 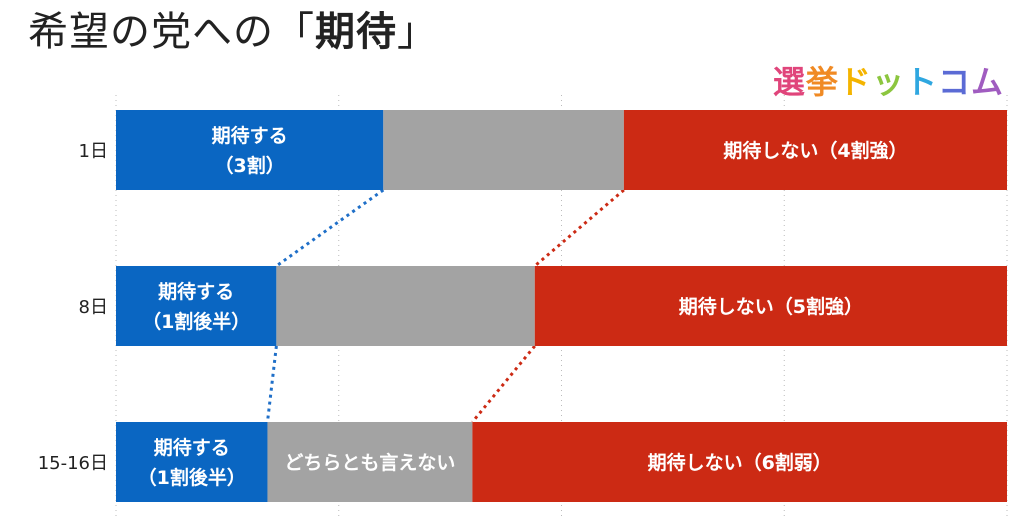 I want to click on title-open-quote: 「, so click(x=294, y=32).